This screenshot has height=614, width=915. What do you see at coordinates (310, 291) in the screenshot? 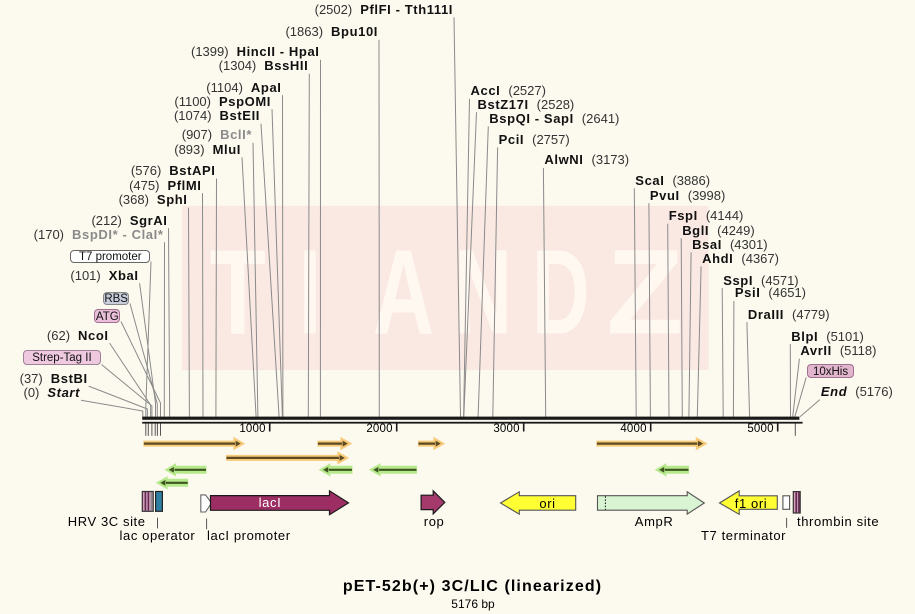
I see `svg-text: I` at bounding box center [310, 291].